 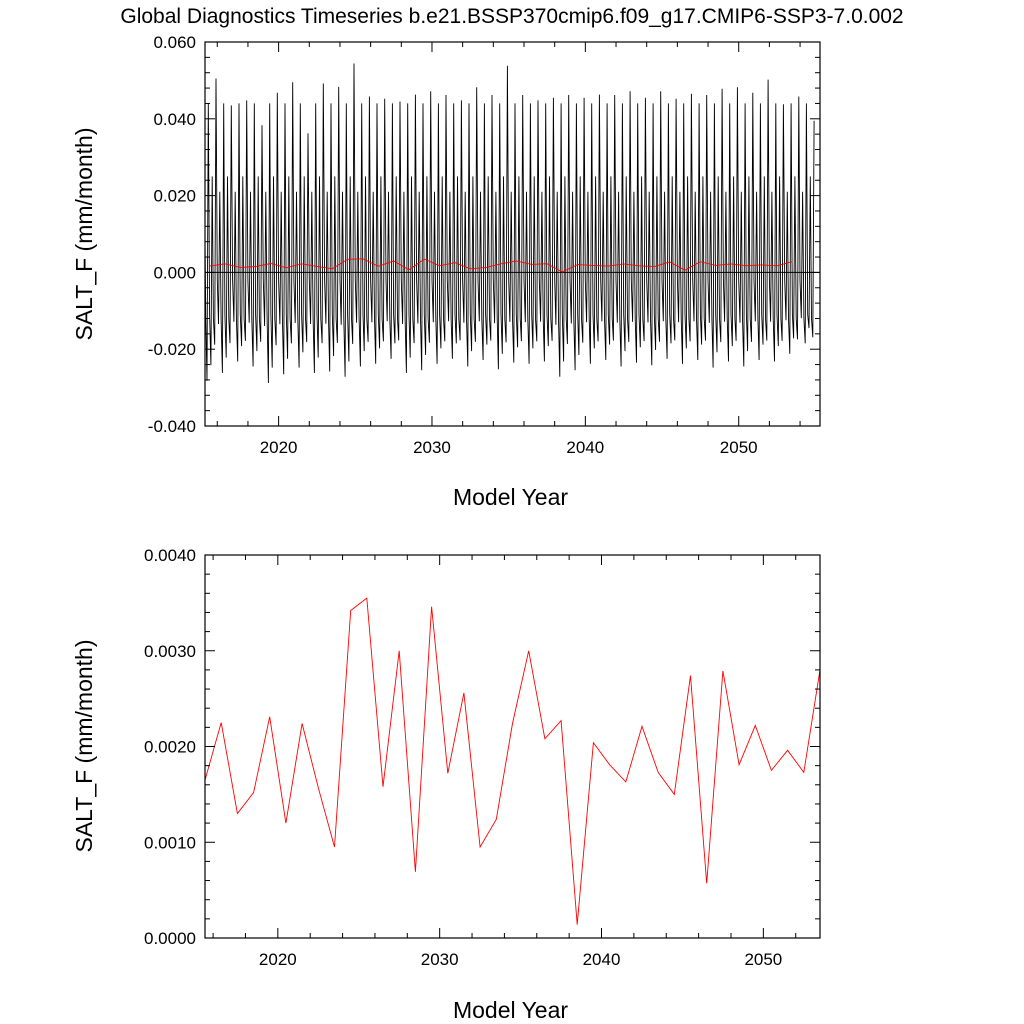 What do you see at coordinates (170, 555) in the screenshot?
I see `y-tick-label: 0.0040` at bounding box center [170, 555].